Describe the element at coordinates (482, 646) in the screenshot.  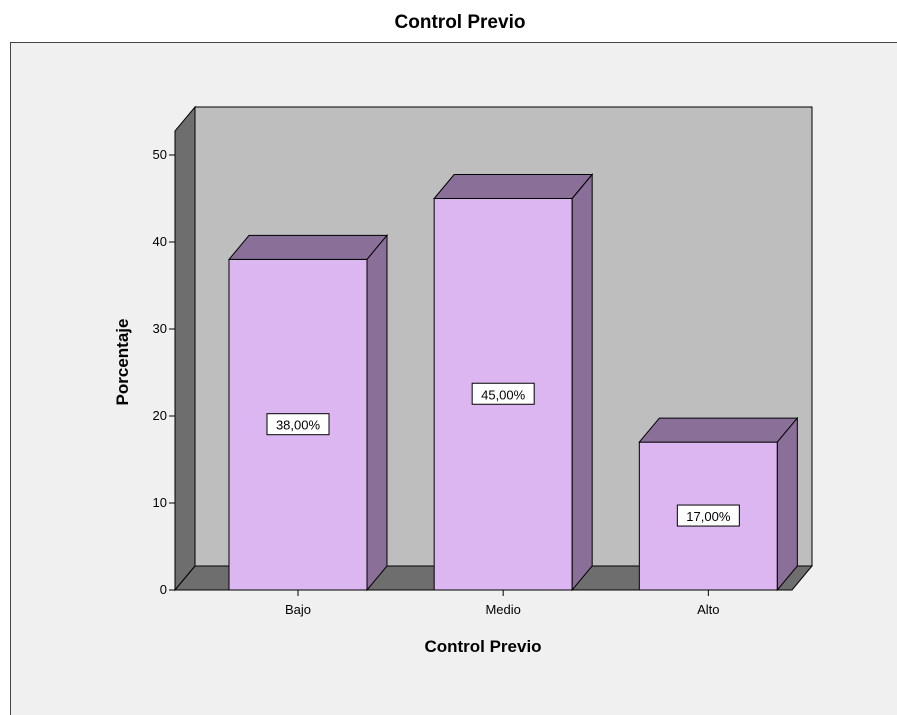
I see `x-axis-title: Control Previo` at that location.